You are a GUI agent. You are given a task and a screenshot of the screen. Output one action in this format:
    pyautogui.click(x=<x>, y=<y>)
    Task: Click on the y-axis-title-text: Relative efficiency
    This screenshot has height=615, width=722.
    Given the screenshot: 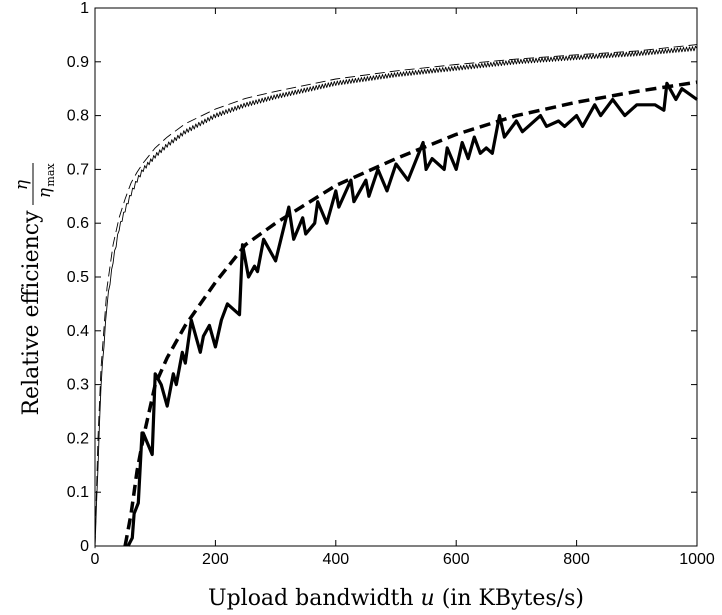 What is the action you would take?
    pyautogui.click(x=31, y=313)
    